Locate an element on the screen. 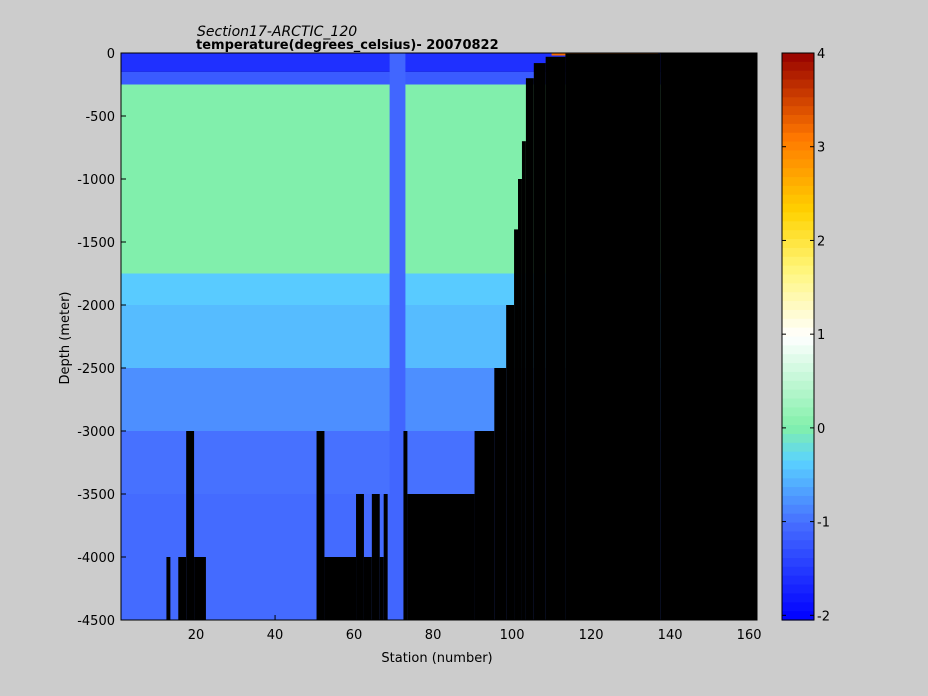 This screenshot has height=696, width=928. colorbar-tick-label: -1 is located at coordinates (823, 523).